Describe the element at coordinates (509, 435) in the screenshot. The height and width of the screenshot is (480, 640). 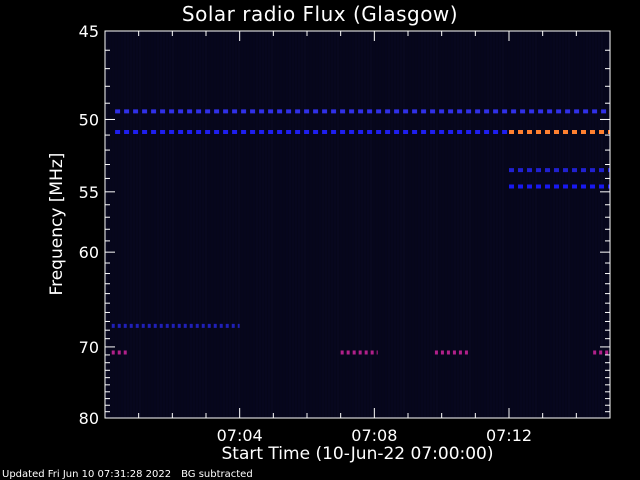
I see `x-tick-label: 07:12` at that location.